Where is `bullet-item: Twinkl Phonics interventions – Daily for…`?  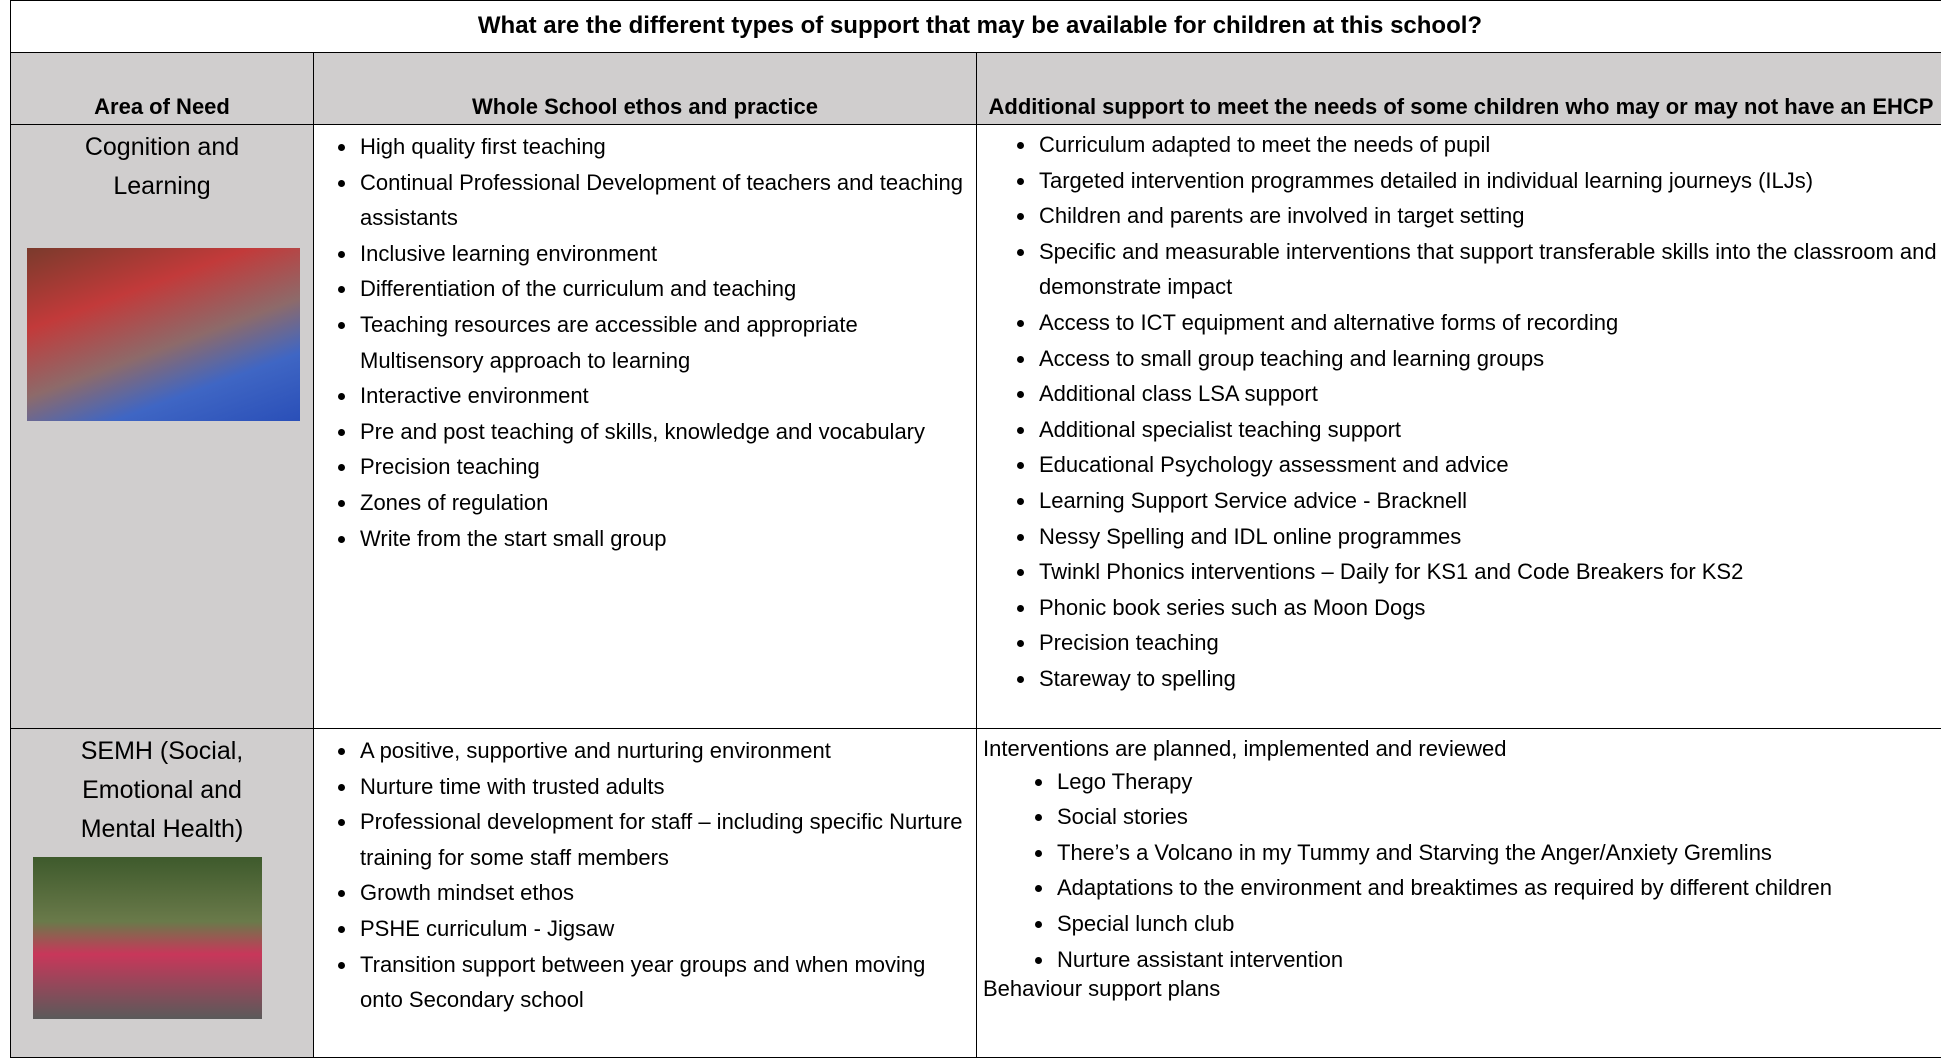 bullet-item: Twinkl Phonics interventions – Daily for… is located at coordinates (1489, 572).